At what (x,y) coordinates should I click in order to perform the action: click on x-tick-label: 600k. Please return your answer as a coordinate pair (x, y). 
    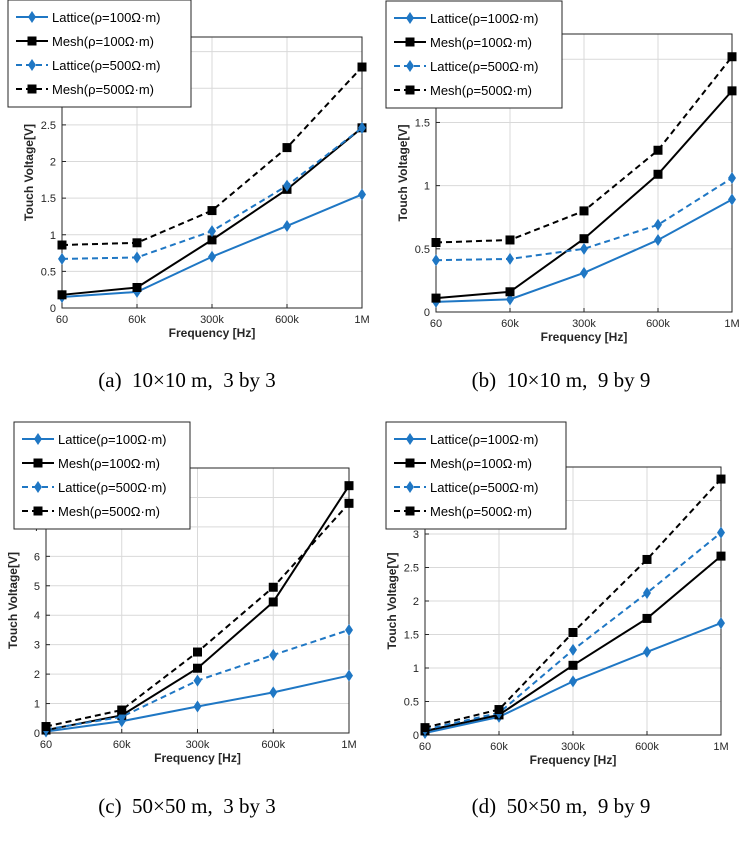
    Looking at the image, I should click on (647, 747).